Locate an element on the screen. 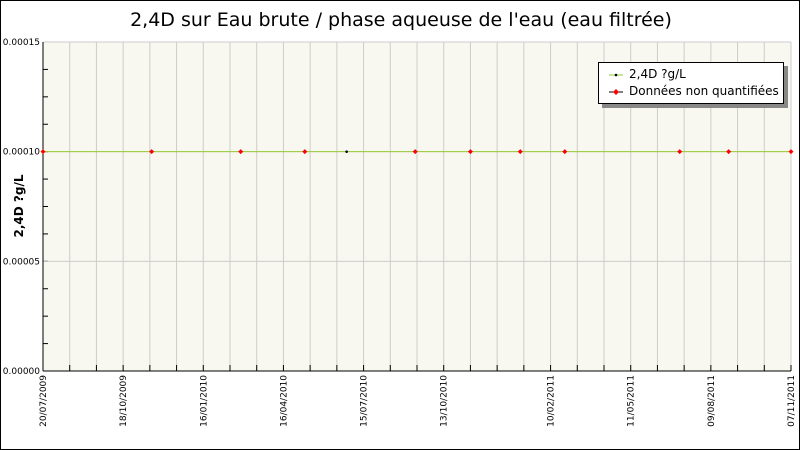 The width and height of the screenshot is (800, 450). x-tick-label: 13/10/2010 is located at coordinates (445, 401).